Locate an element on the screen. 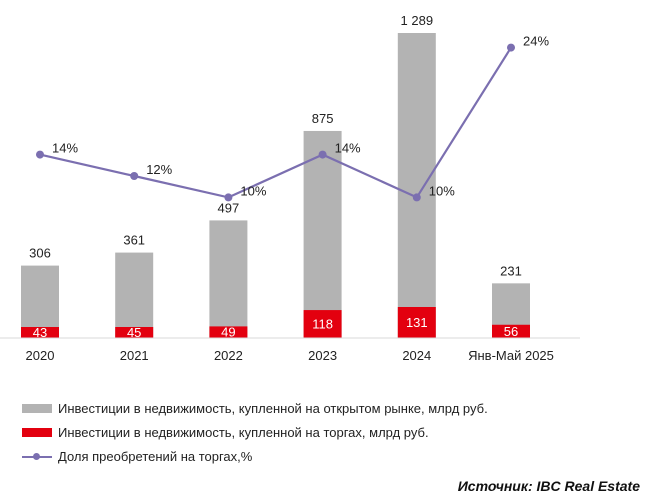  label-auctions-2: 49 is located at coordinates (228, 332).